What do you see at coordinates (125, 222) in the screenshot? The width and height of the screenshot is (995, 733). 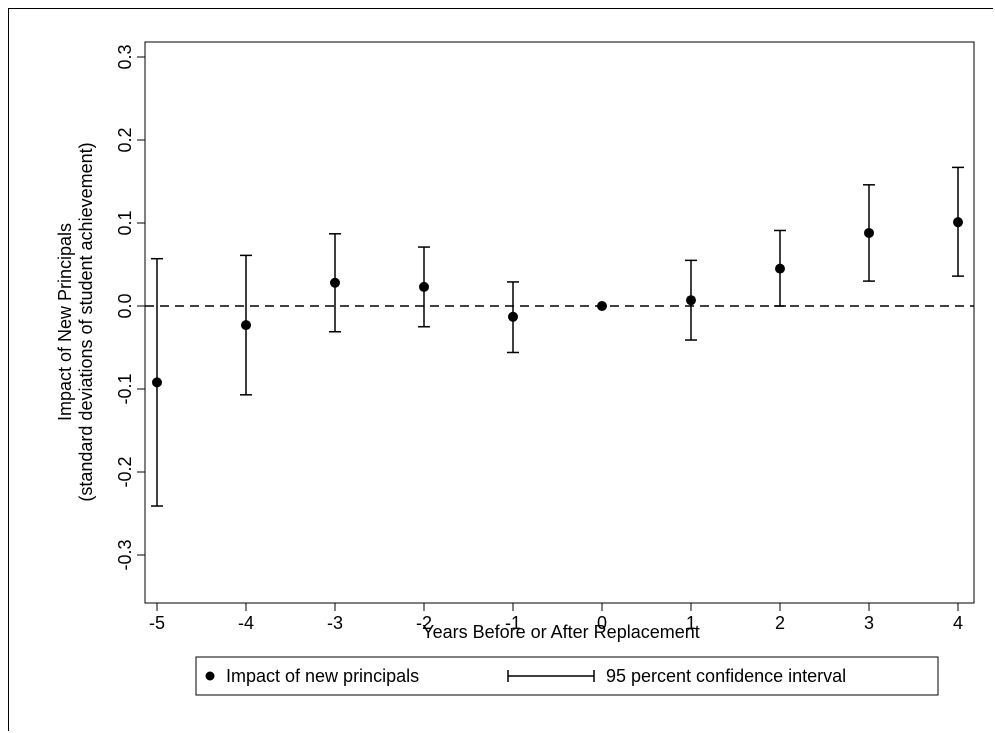 I see `y-tick-label: 0.1` at bounding box center [125, 222].